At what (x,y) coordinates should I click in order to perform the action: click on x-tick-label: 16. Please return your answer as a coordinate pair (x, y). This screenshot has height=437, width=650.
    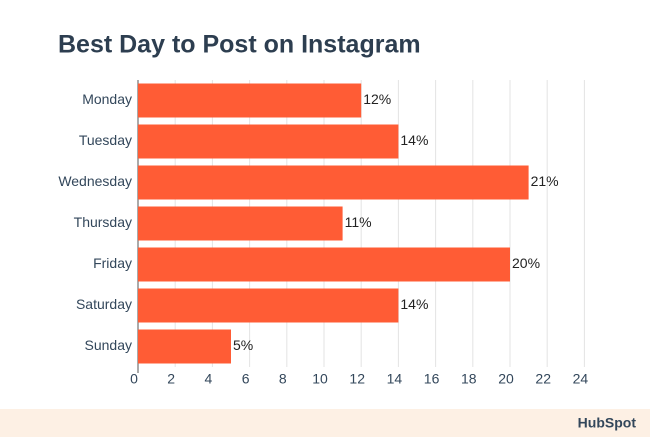
    Looking at the image, I should click on (432, 379).